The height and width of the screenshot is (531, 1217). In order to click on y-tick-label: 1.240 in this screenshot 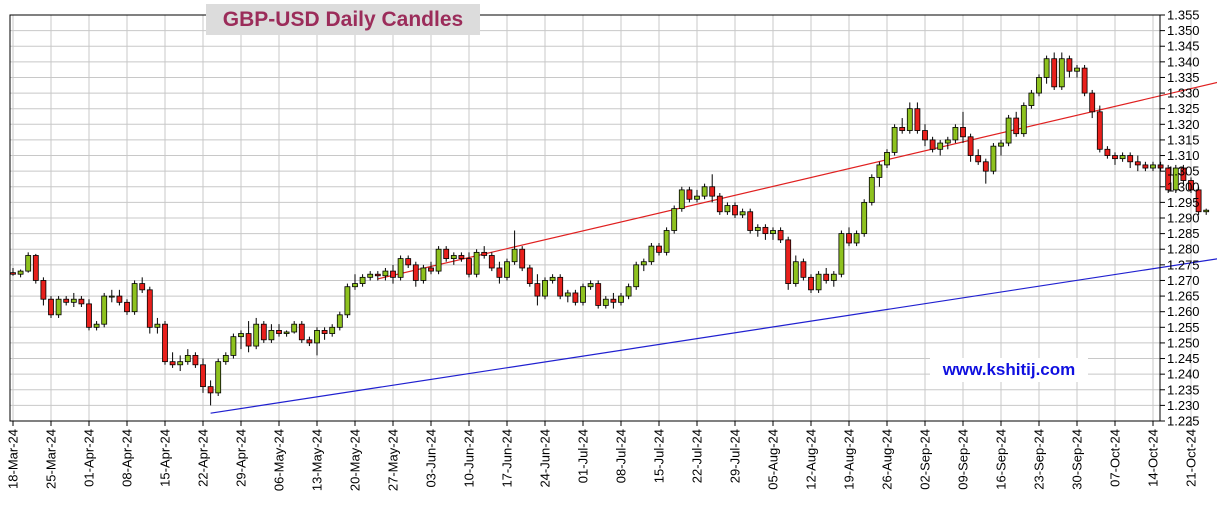, I will do `click(1183, 374)`.